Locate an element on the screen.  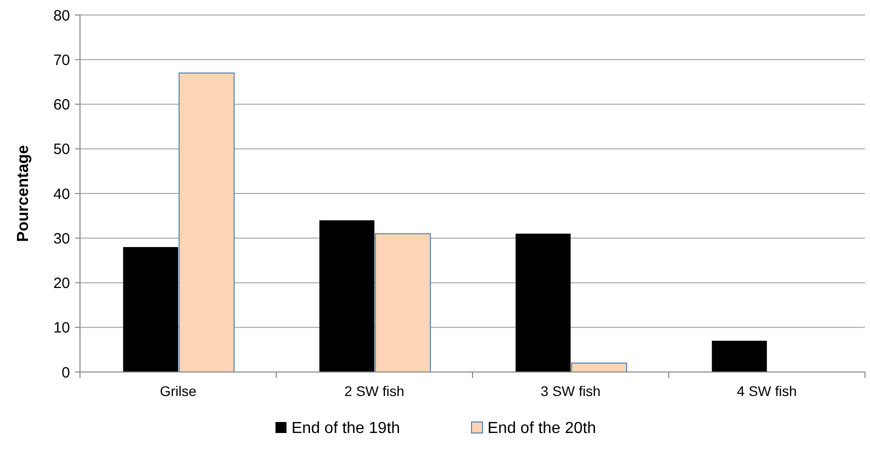
legend-label: End of the 20th is located at coordinates (542, 428).